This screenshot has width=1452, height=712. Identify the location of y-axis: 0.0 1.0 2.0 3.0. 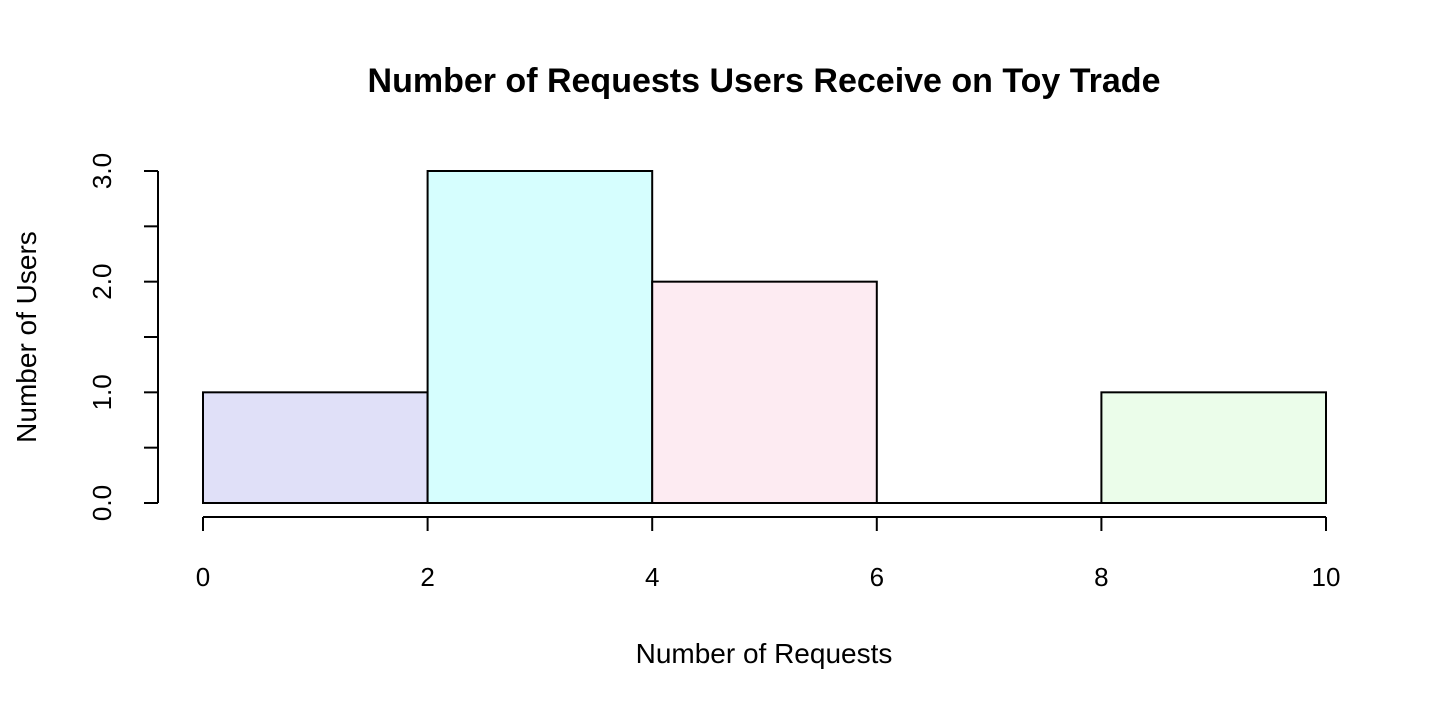
(123, 337).